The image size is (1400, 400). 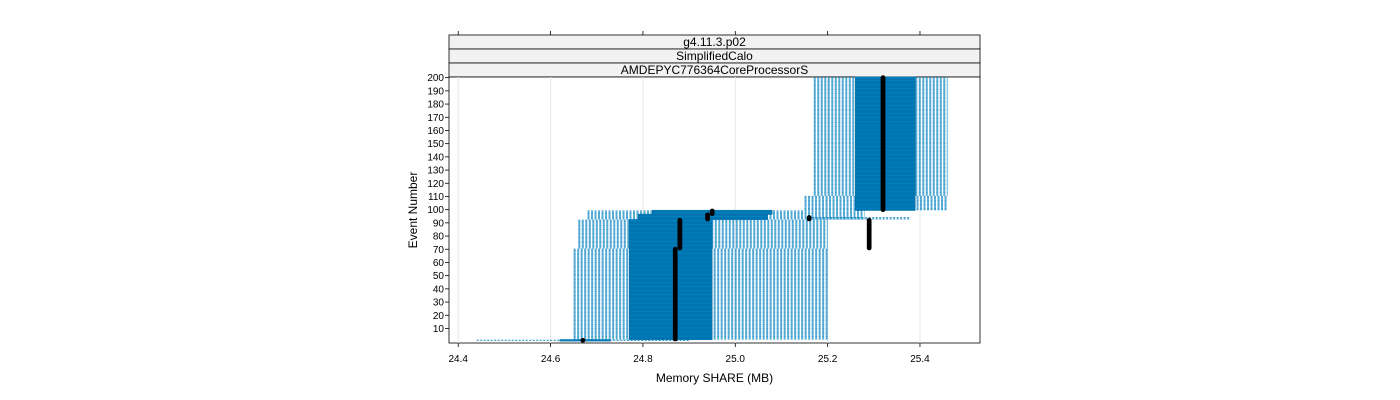 I want to click on y-tick-label: 140, so click(x=435, y=157).